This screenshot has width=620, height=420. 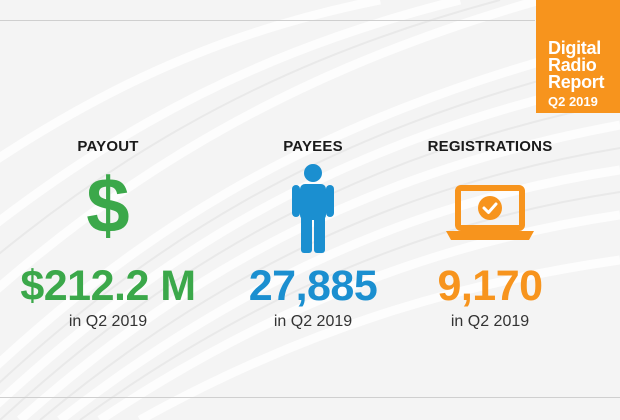 What do you see at coordinates (573, 101) in the screenshot?
I see `badge-period: Q2 2019` at bounding box center [573, 101].